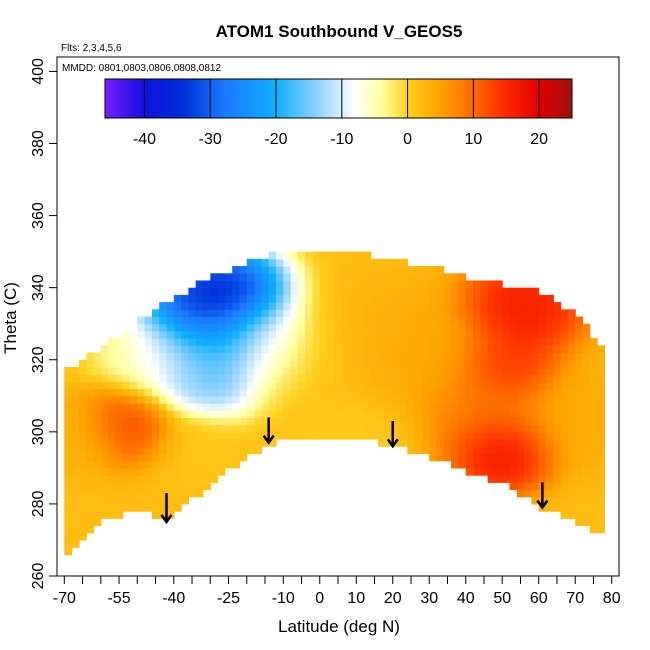 Image resolution: width=650 pixels, height=650 pixels. I want to click on x-tick-label: 10, so click(356, 598).